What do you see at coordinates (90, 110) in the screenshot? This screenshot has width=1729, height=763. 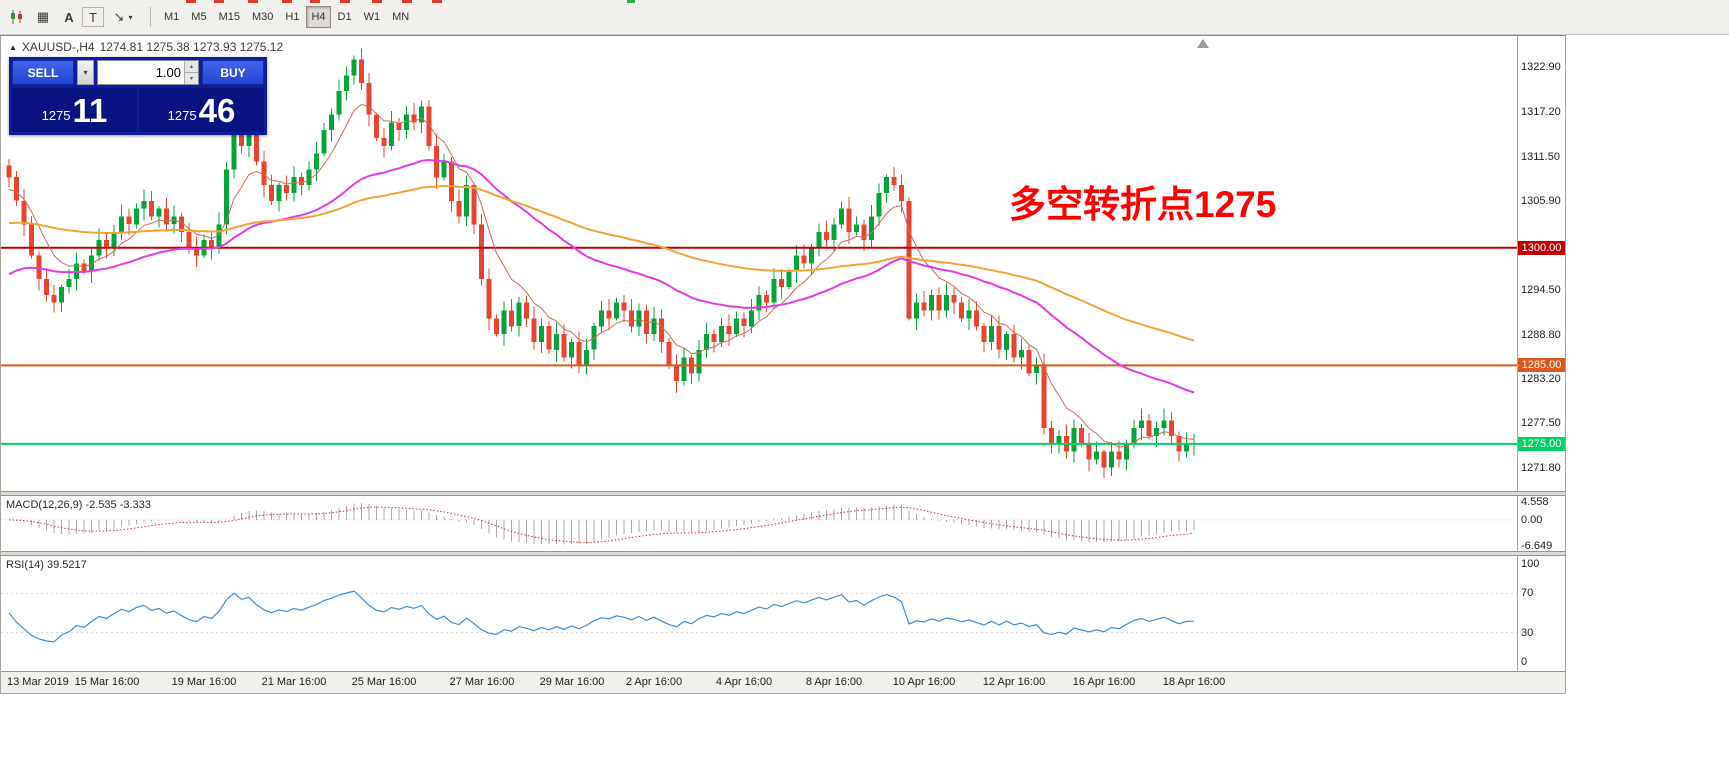 I see `sell-price-big: 11` at bounding box center [90, 110].